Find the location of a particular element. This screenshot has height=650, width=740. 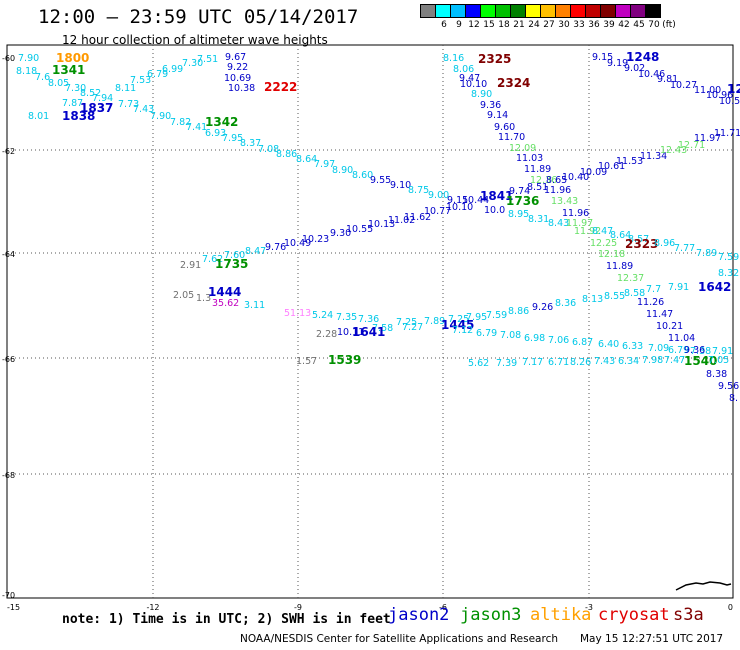

wave-height-value: 11.92 is located at coordinates (587, 231).